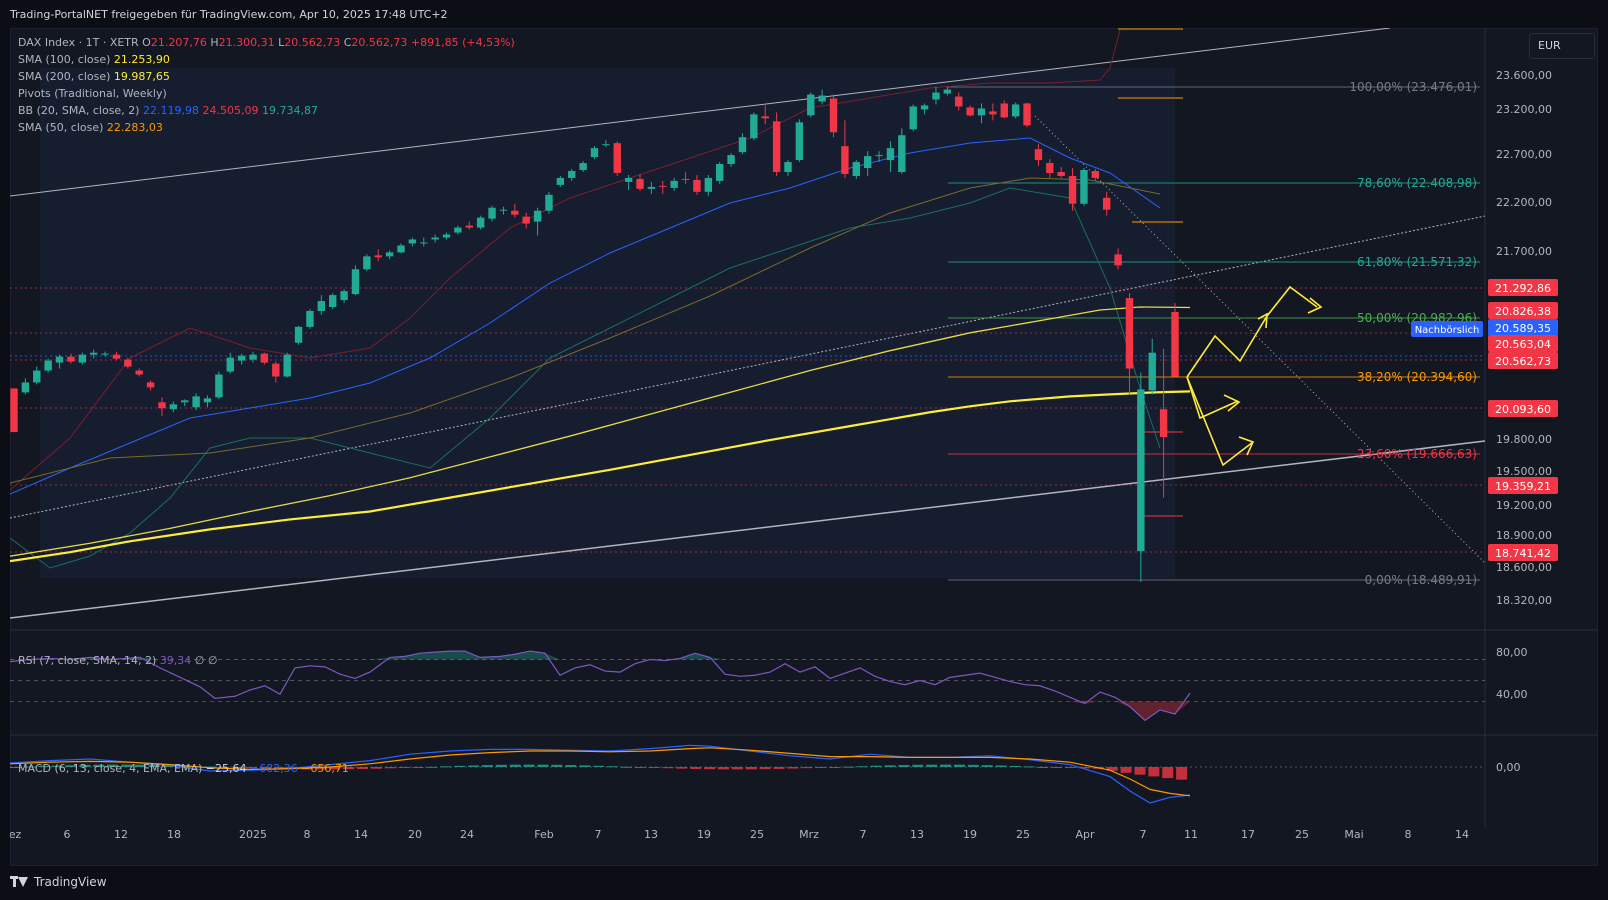  I want to click on legend-sma100-row: SMA (100, close) 21.253,90, so click(266, 59).